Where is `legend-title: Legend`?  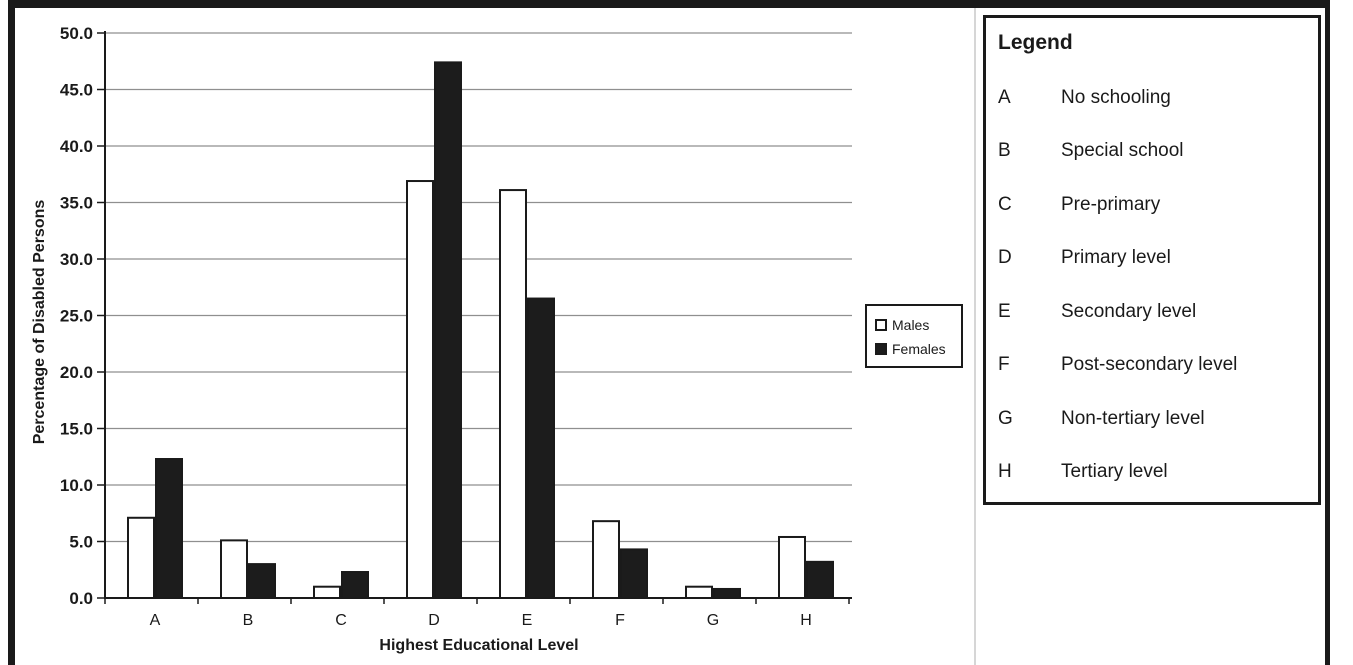
legend-title: Legend is located at coordinates (1035, 42).